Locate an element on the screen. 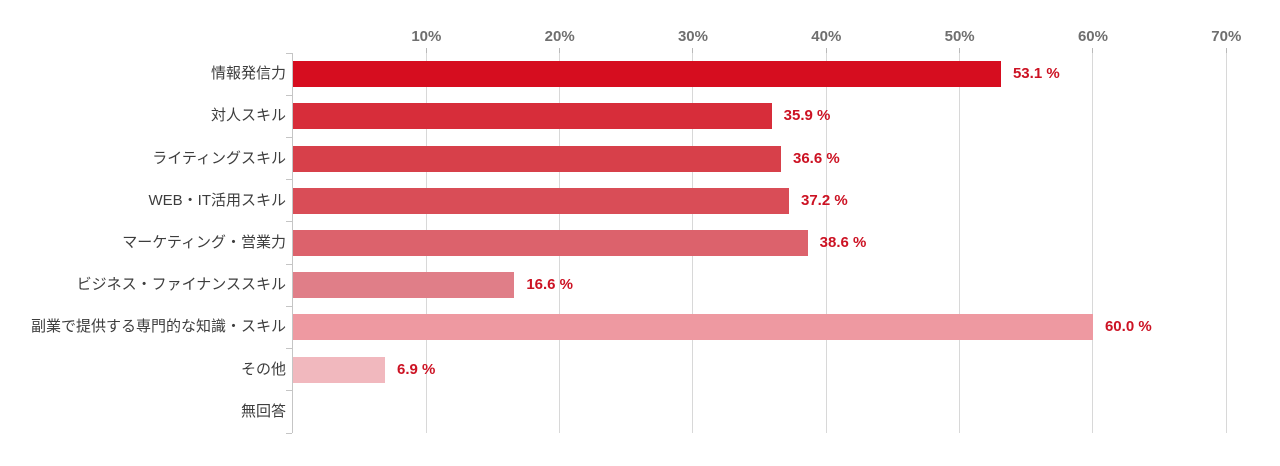  category-label: WEB・IT活用スキル is located at coordinates (217, 200).